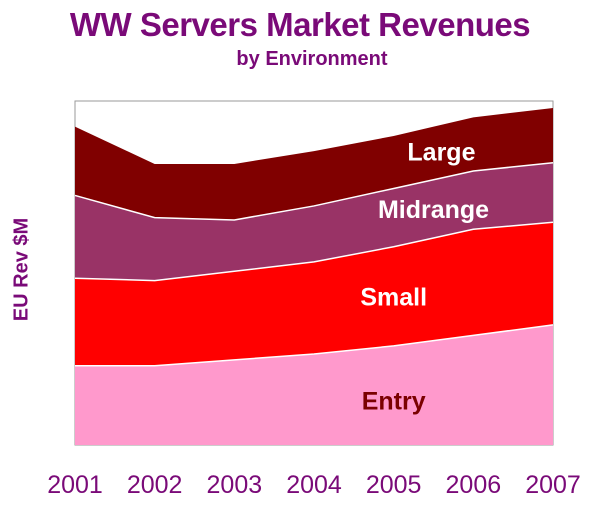  What do you see at coordinates (474, 485) in the screenshot?
I see `x-tick-label: 2006` at bounding box center [474, 485].